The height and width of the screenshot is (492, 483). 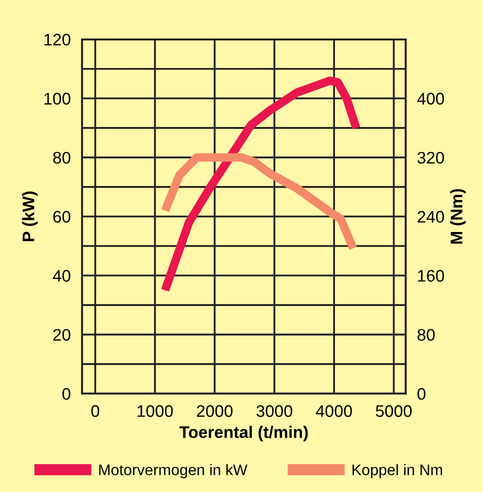 What do you see at coordinates (173, 471) in the screenshot?
I see `legend-label: Motorvermogen in kW` at bounding box center [173, 471].